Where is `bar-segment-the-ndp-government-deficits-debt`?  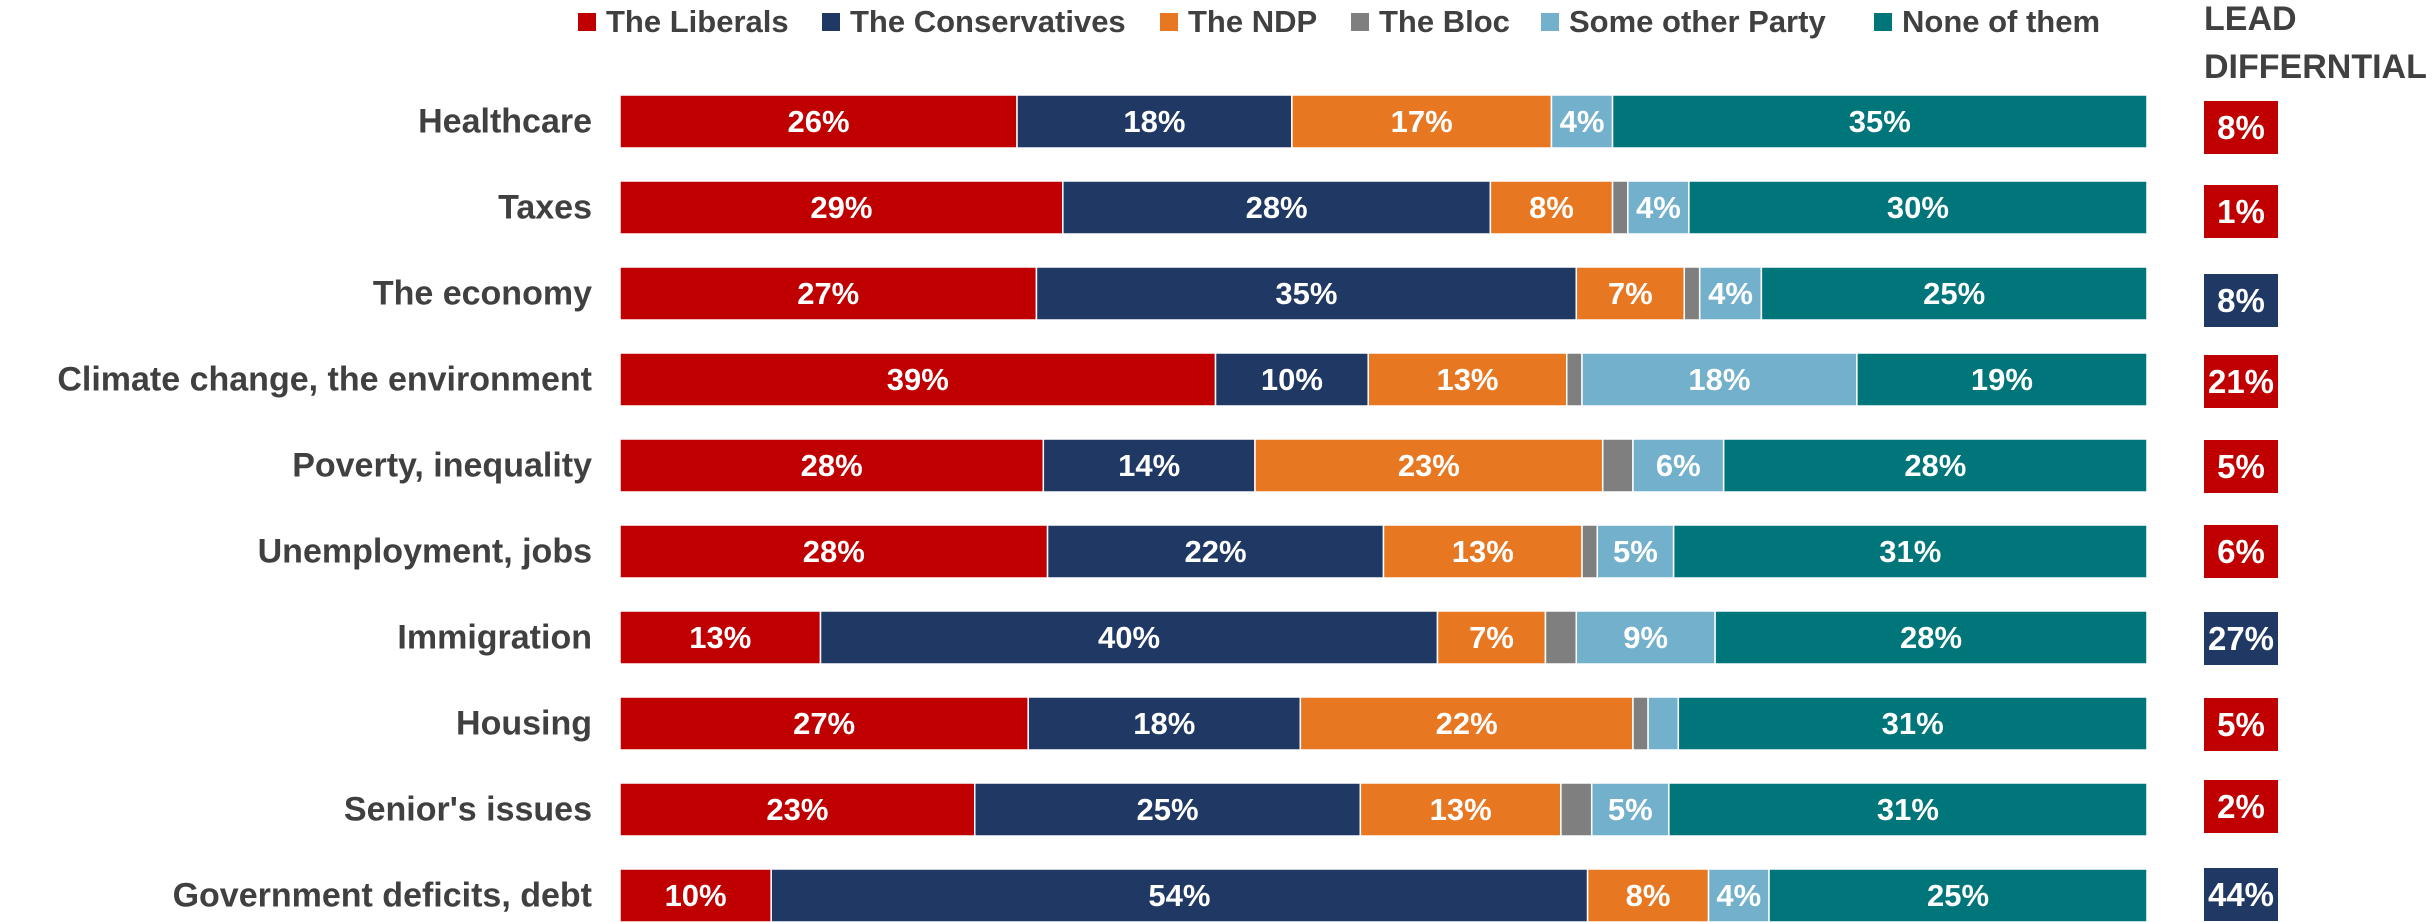 bar-segment-the-ndp-government-deficits-debt is located at coordinates (1648, 895).